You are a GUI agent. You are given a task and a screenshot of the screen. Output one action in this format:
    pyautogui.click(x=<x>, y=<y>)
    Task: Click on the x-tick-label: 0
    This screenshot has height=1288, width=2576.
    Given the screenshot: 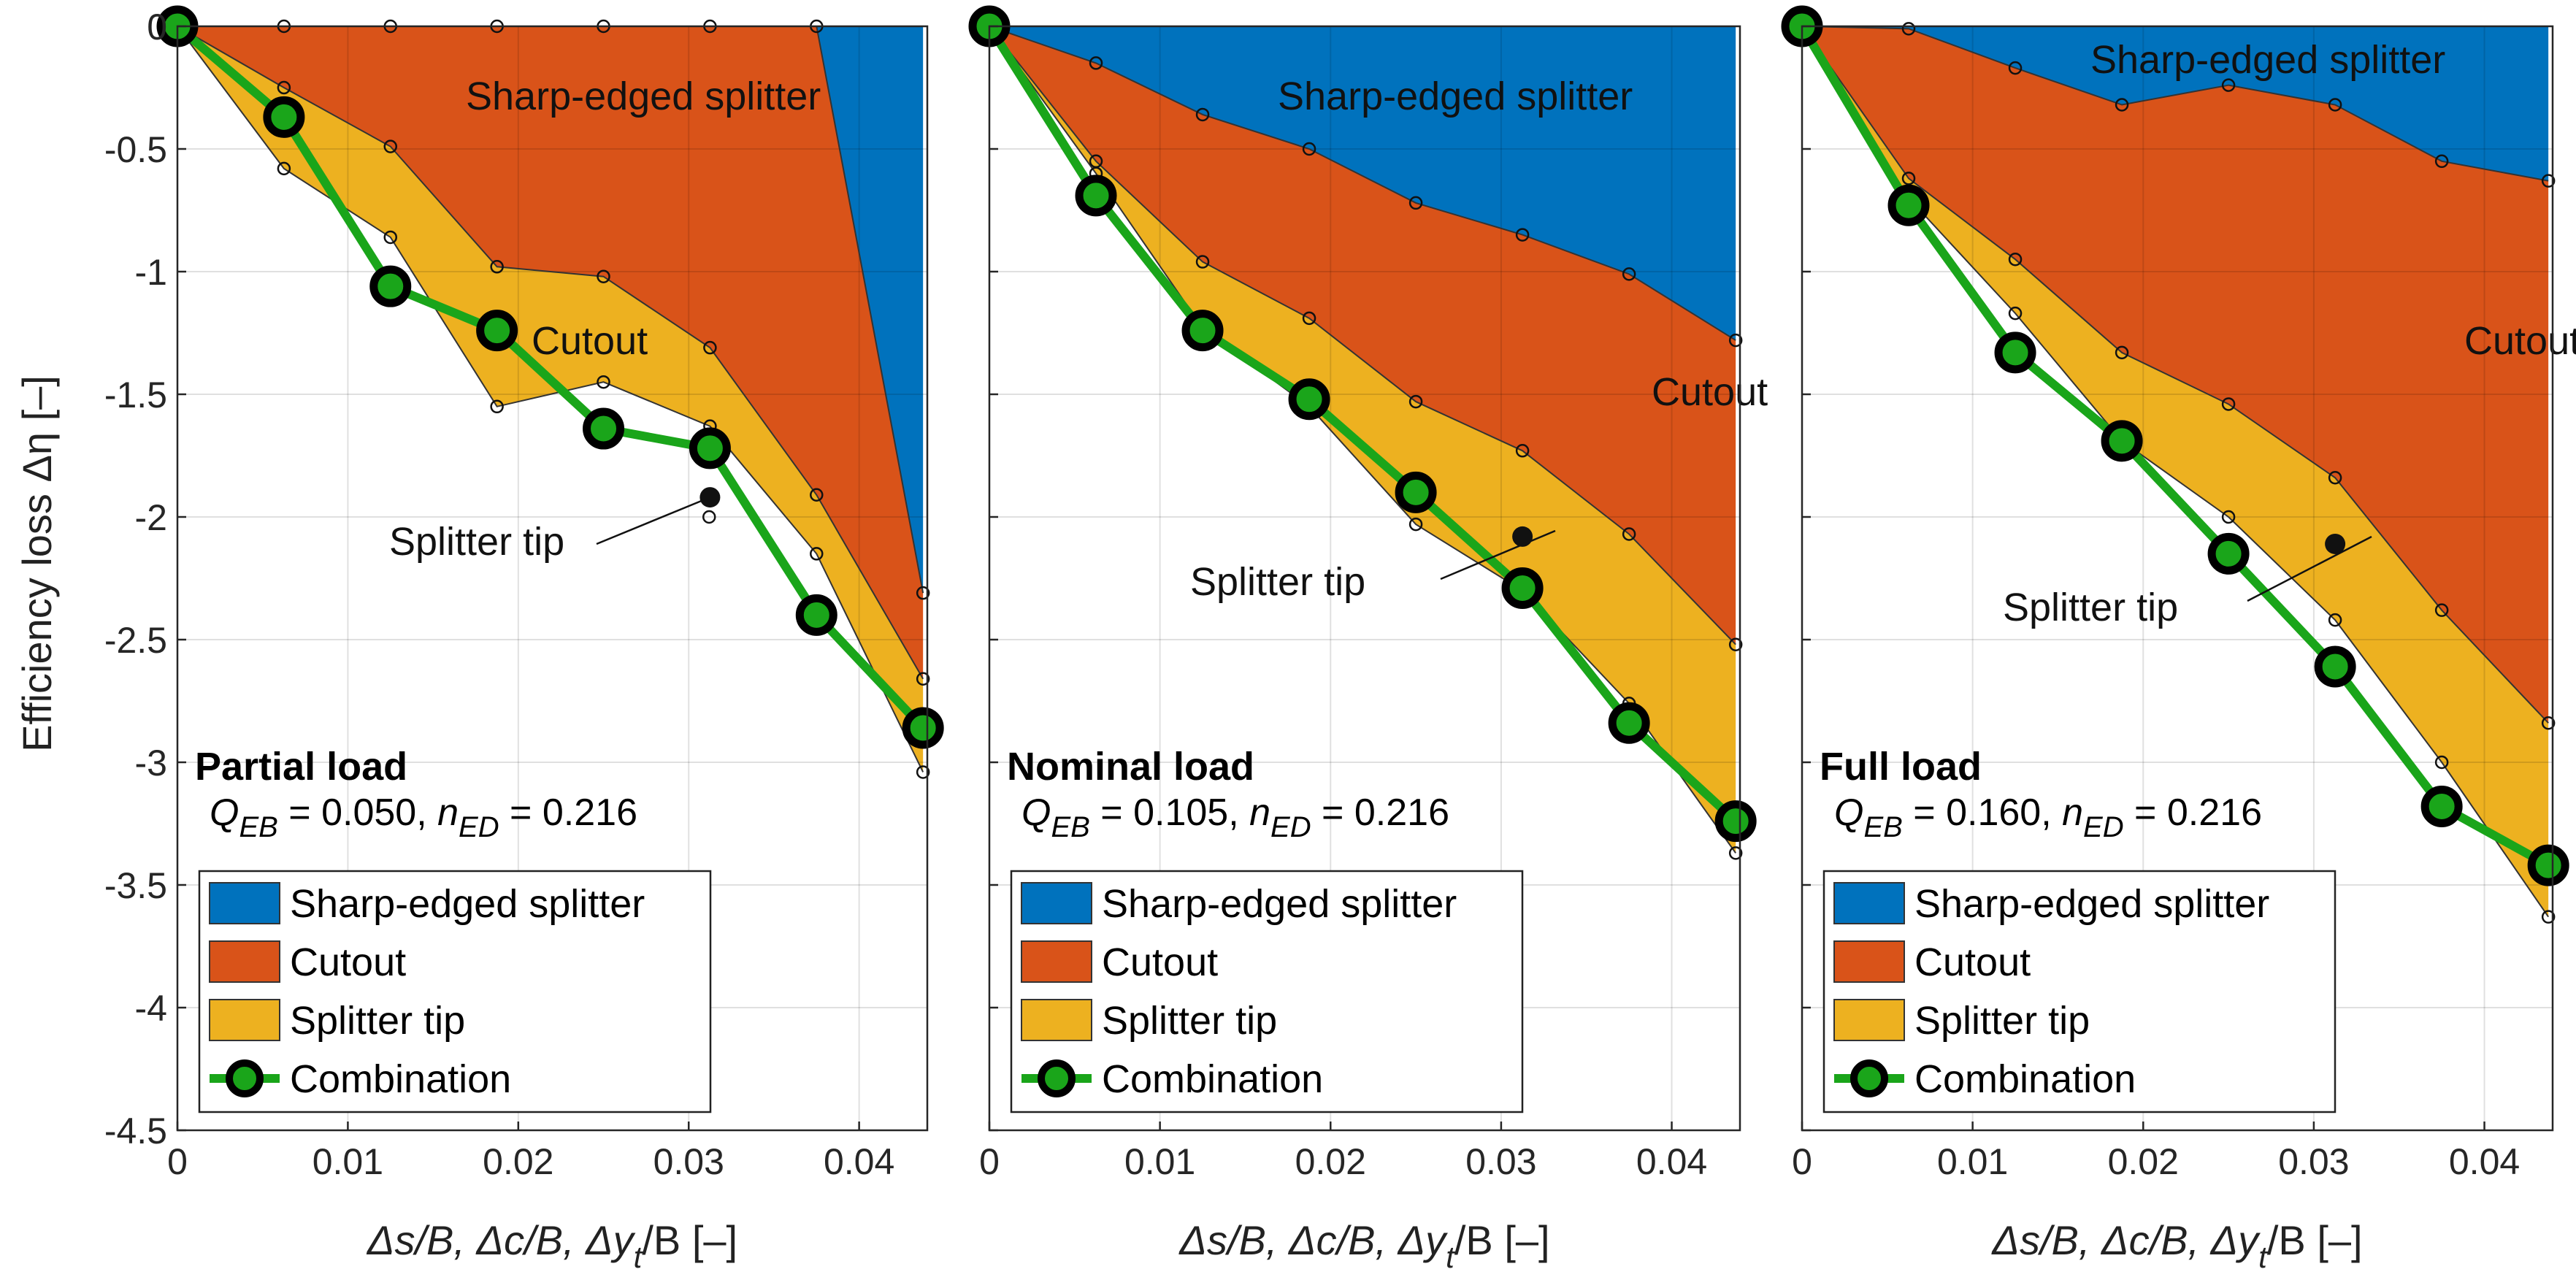 What is the action you would take?
    pyautogui.click(x=1802, y=1161)
    